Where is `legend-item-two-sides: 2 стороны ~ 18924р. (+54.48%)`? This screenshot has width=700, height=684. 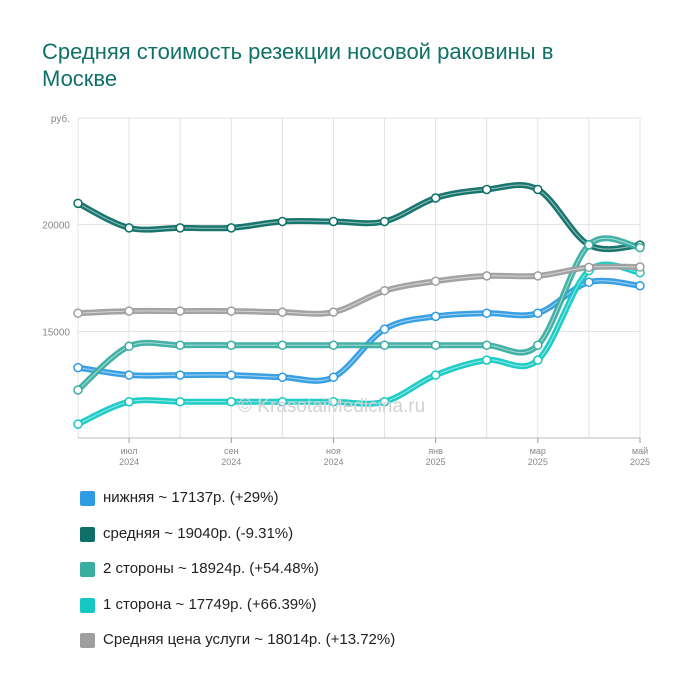 legend-item-two-sides: 2 стороны ~ 18924р. (+54.48%) is located at coordinates (237, 575).